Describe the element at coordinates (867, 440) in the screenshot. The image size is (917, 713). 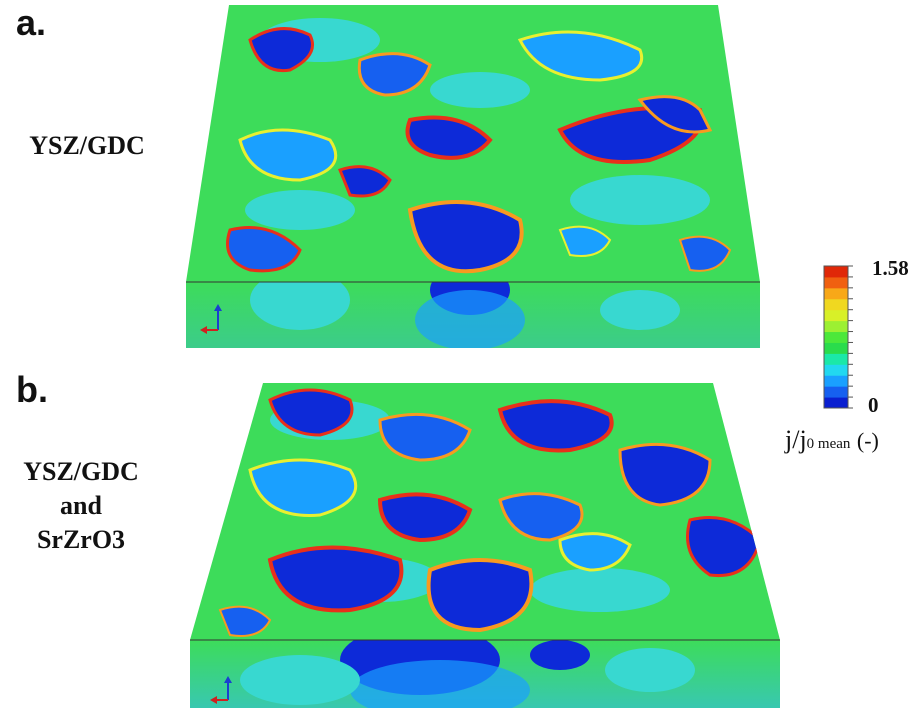
I see `colorbar-caption-unit: (-)` at that location.